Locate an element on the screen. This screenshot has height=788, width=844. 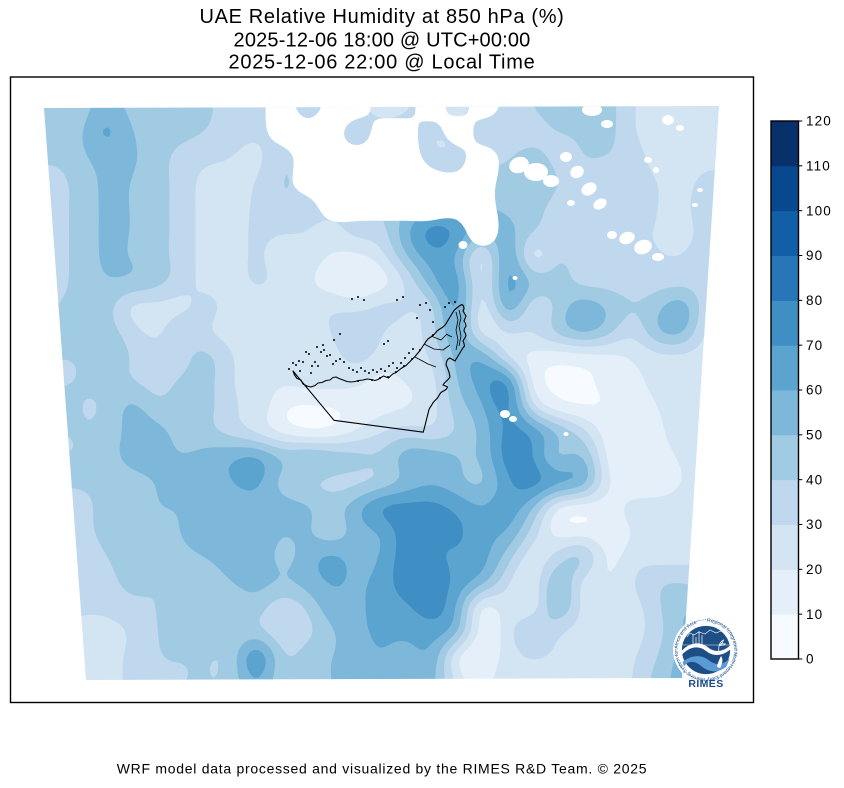
svg-text:UAE Relative Humidity at 850 h: UAE Relative Humidity at 850 hPa (%) is located at coordinates (381, 17).